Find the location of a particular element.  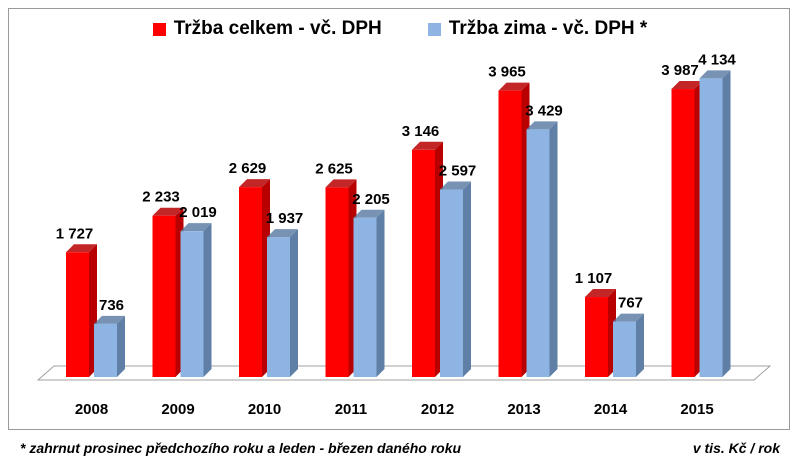

data-label-winter-2008: 736 is located at coordinates (111, 305).